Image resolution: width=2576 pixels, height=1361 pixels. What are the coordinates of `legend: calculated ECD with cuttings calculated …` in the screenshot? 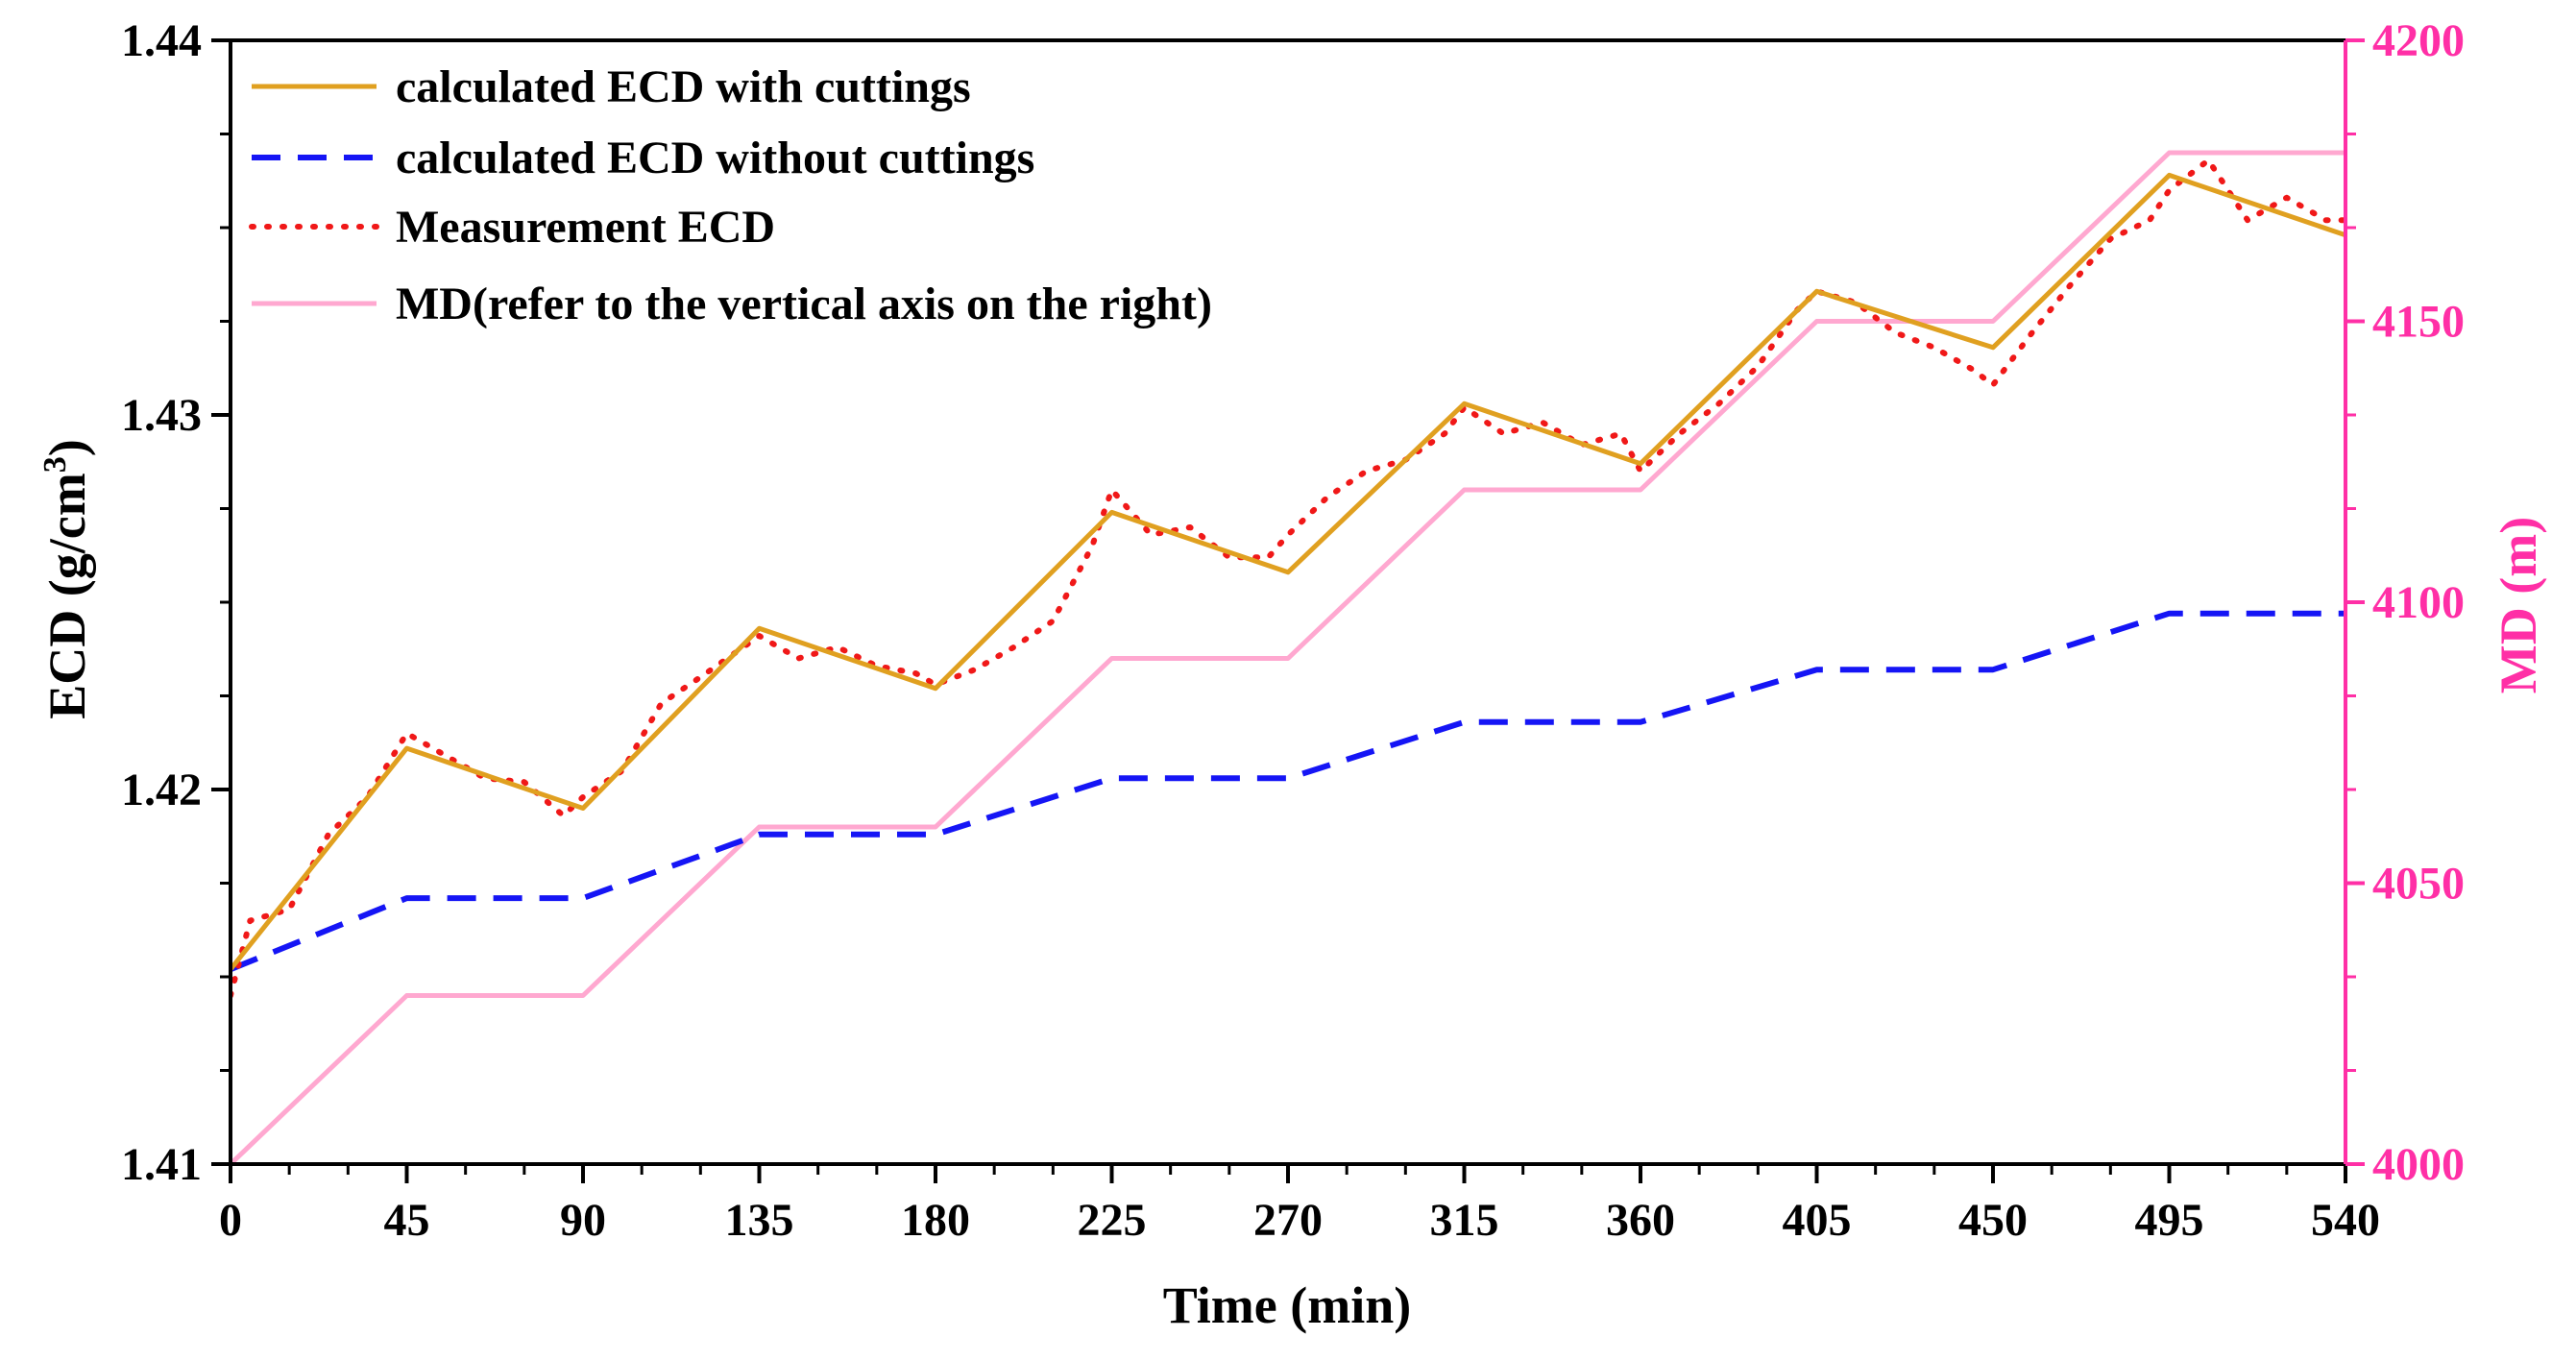 It's located at (809, 199).